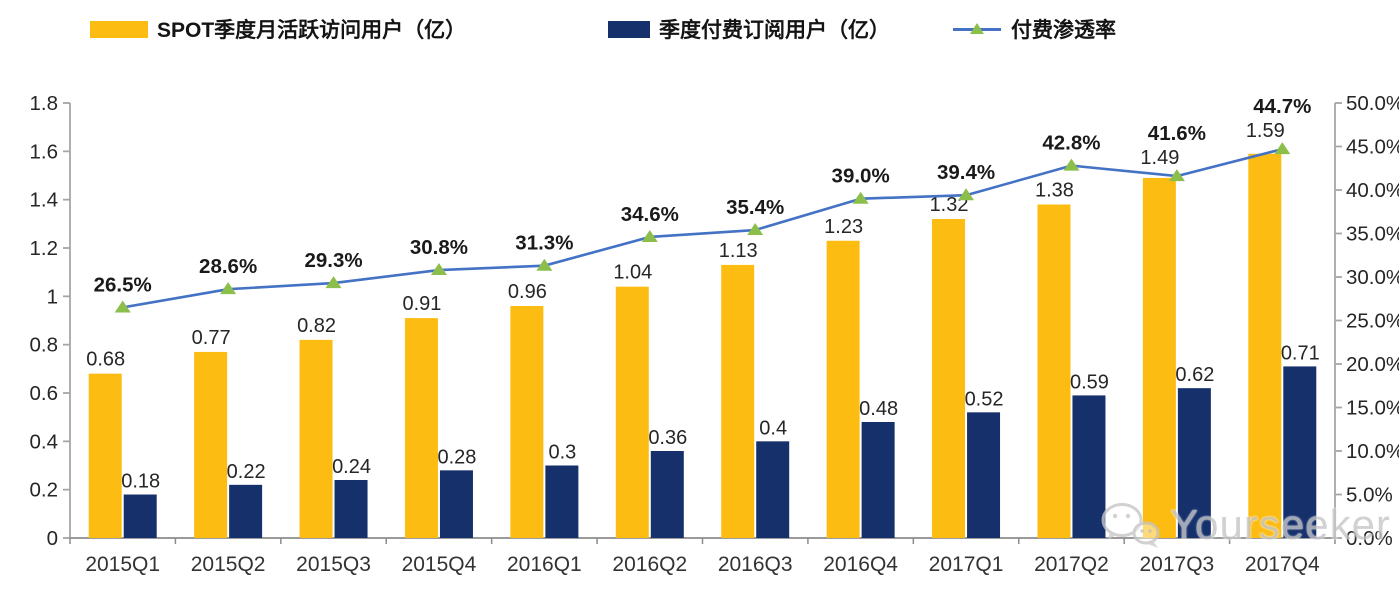 This screenshot has width=1399, height=596. Describe the element at coordinates (1282, 148) in the screenshot. I see `penetration-marker-2017Q4` at that location.